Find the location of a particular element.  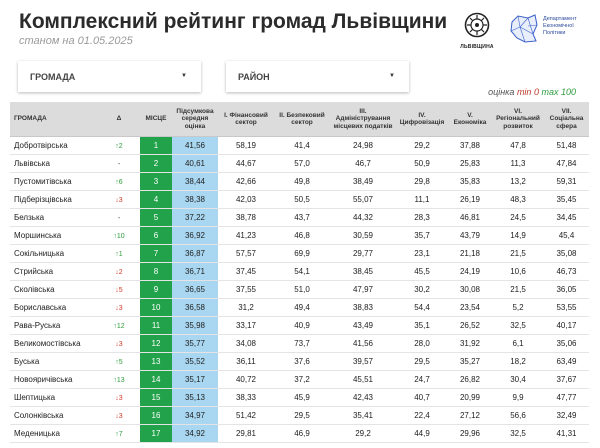

economy-value: 26,19 is located at coordinates (470, 199).